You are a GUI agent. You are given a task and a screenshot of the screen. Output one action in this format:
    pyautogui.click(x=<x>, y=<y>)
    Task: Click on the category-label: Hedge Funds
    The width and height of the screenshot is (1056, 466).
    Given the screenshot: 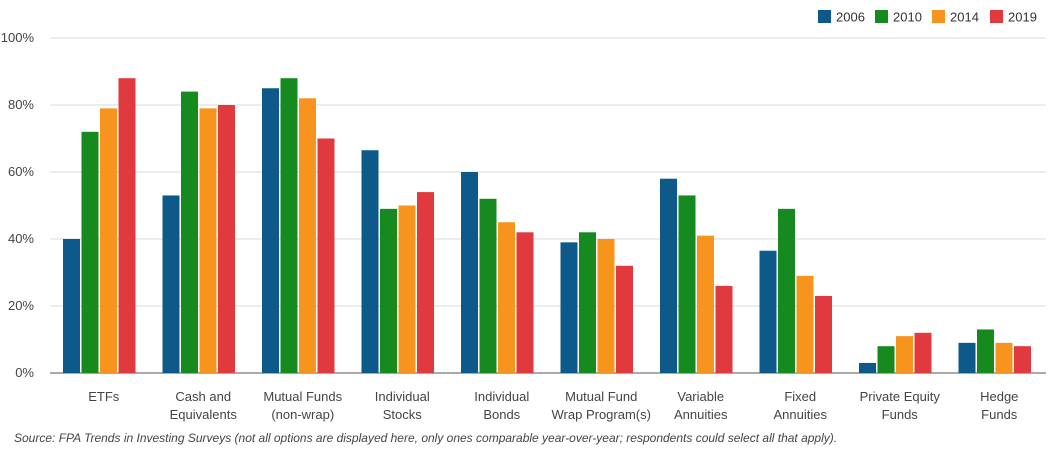 What is the action you would take?
    pyautogui.click(x=999, y=405)
    